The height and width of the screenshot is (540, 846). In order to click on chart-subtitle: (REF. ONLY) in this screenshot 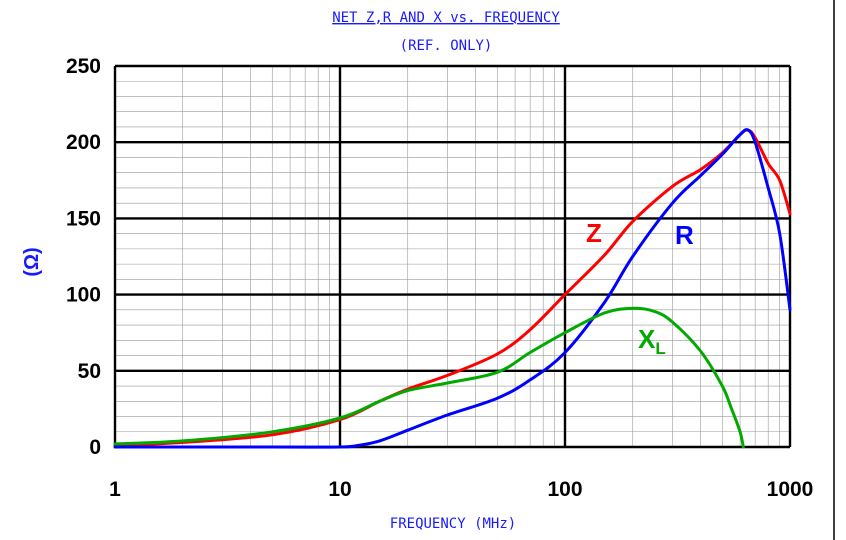, I will do `click(446, 46)`.